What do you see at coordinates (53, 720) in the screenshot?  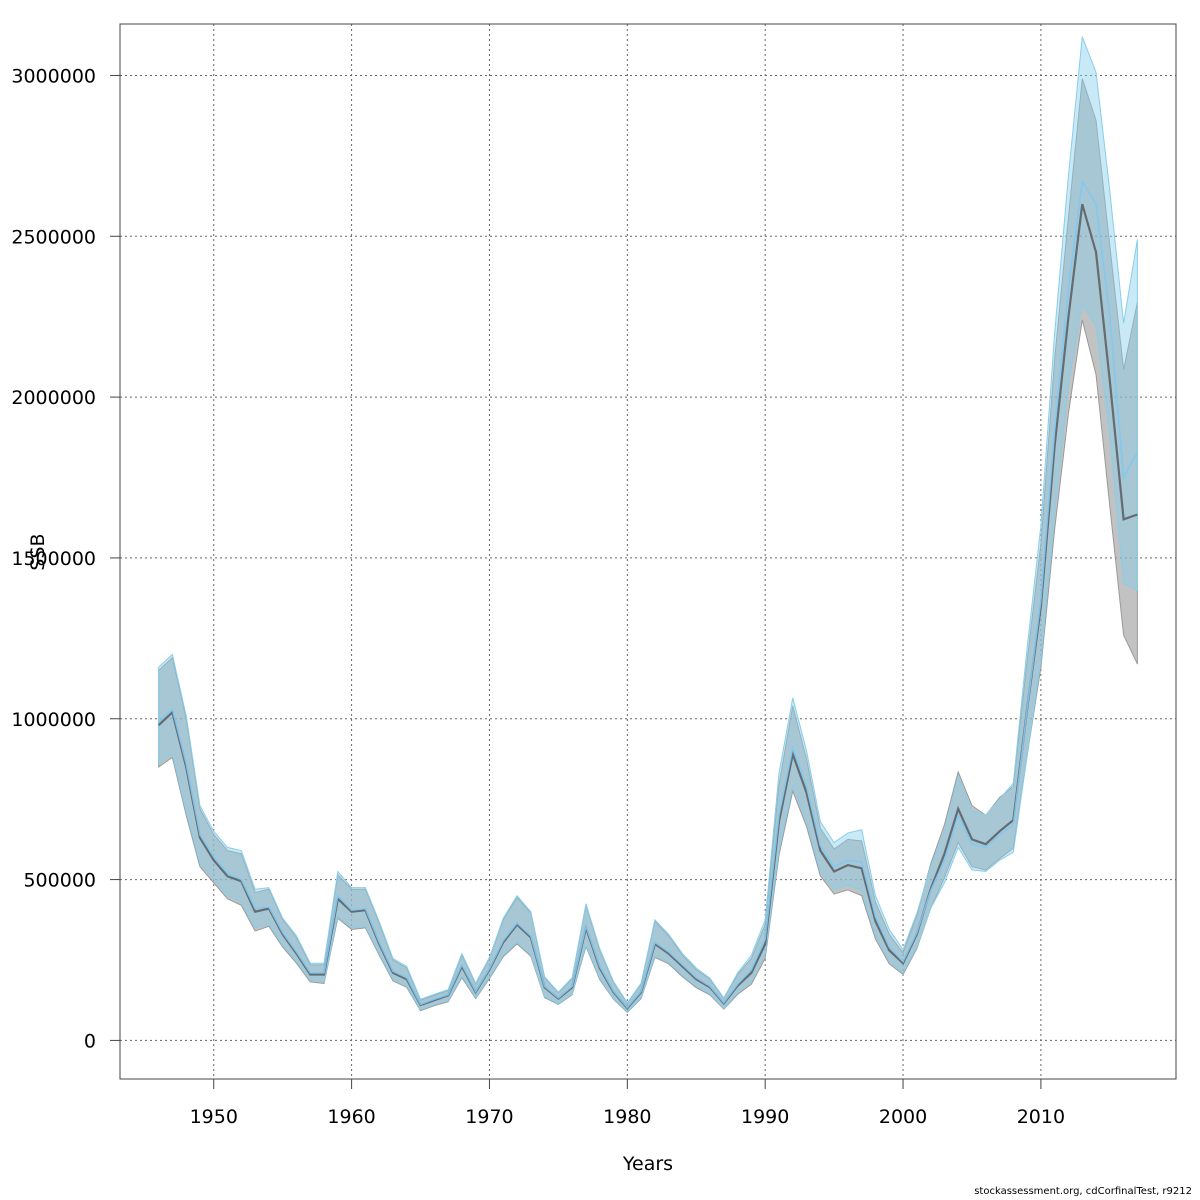 I see `y-tick-label: 1000000` at bounding box center [53, 720].